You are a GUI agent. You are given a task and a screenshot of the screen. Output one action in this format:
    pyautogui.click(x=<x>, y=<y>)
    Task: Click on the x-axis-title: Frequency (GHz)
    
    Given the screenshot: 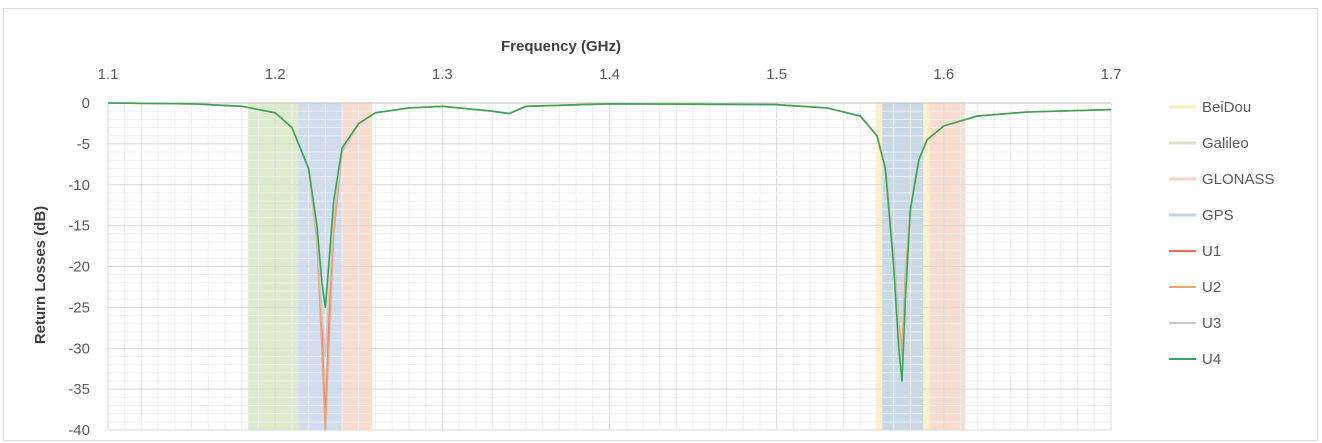 What is the action you would take?
    pyautogui.click(x=561, y=46)
    